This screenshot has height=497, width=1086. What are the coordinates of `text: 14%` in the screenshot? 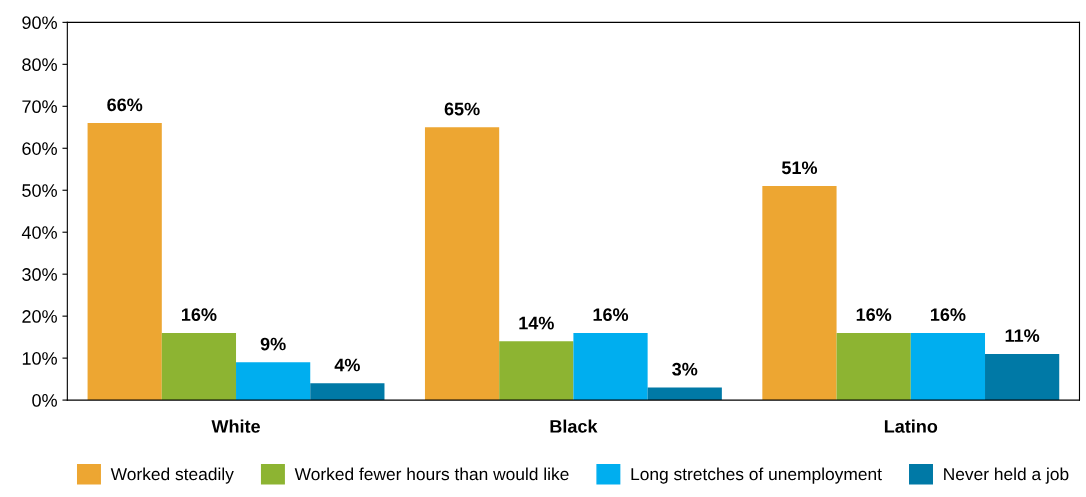 It's located at (536, 323).